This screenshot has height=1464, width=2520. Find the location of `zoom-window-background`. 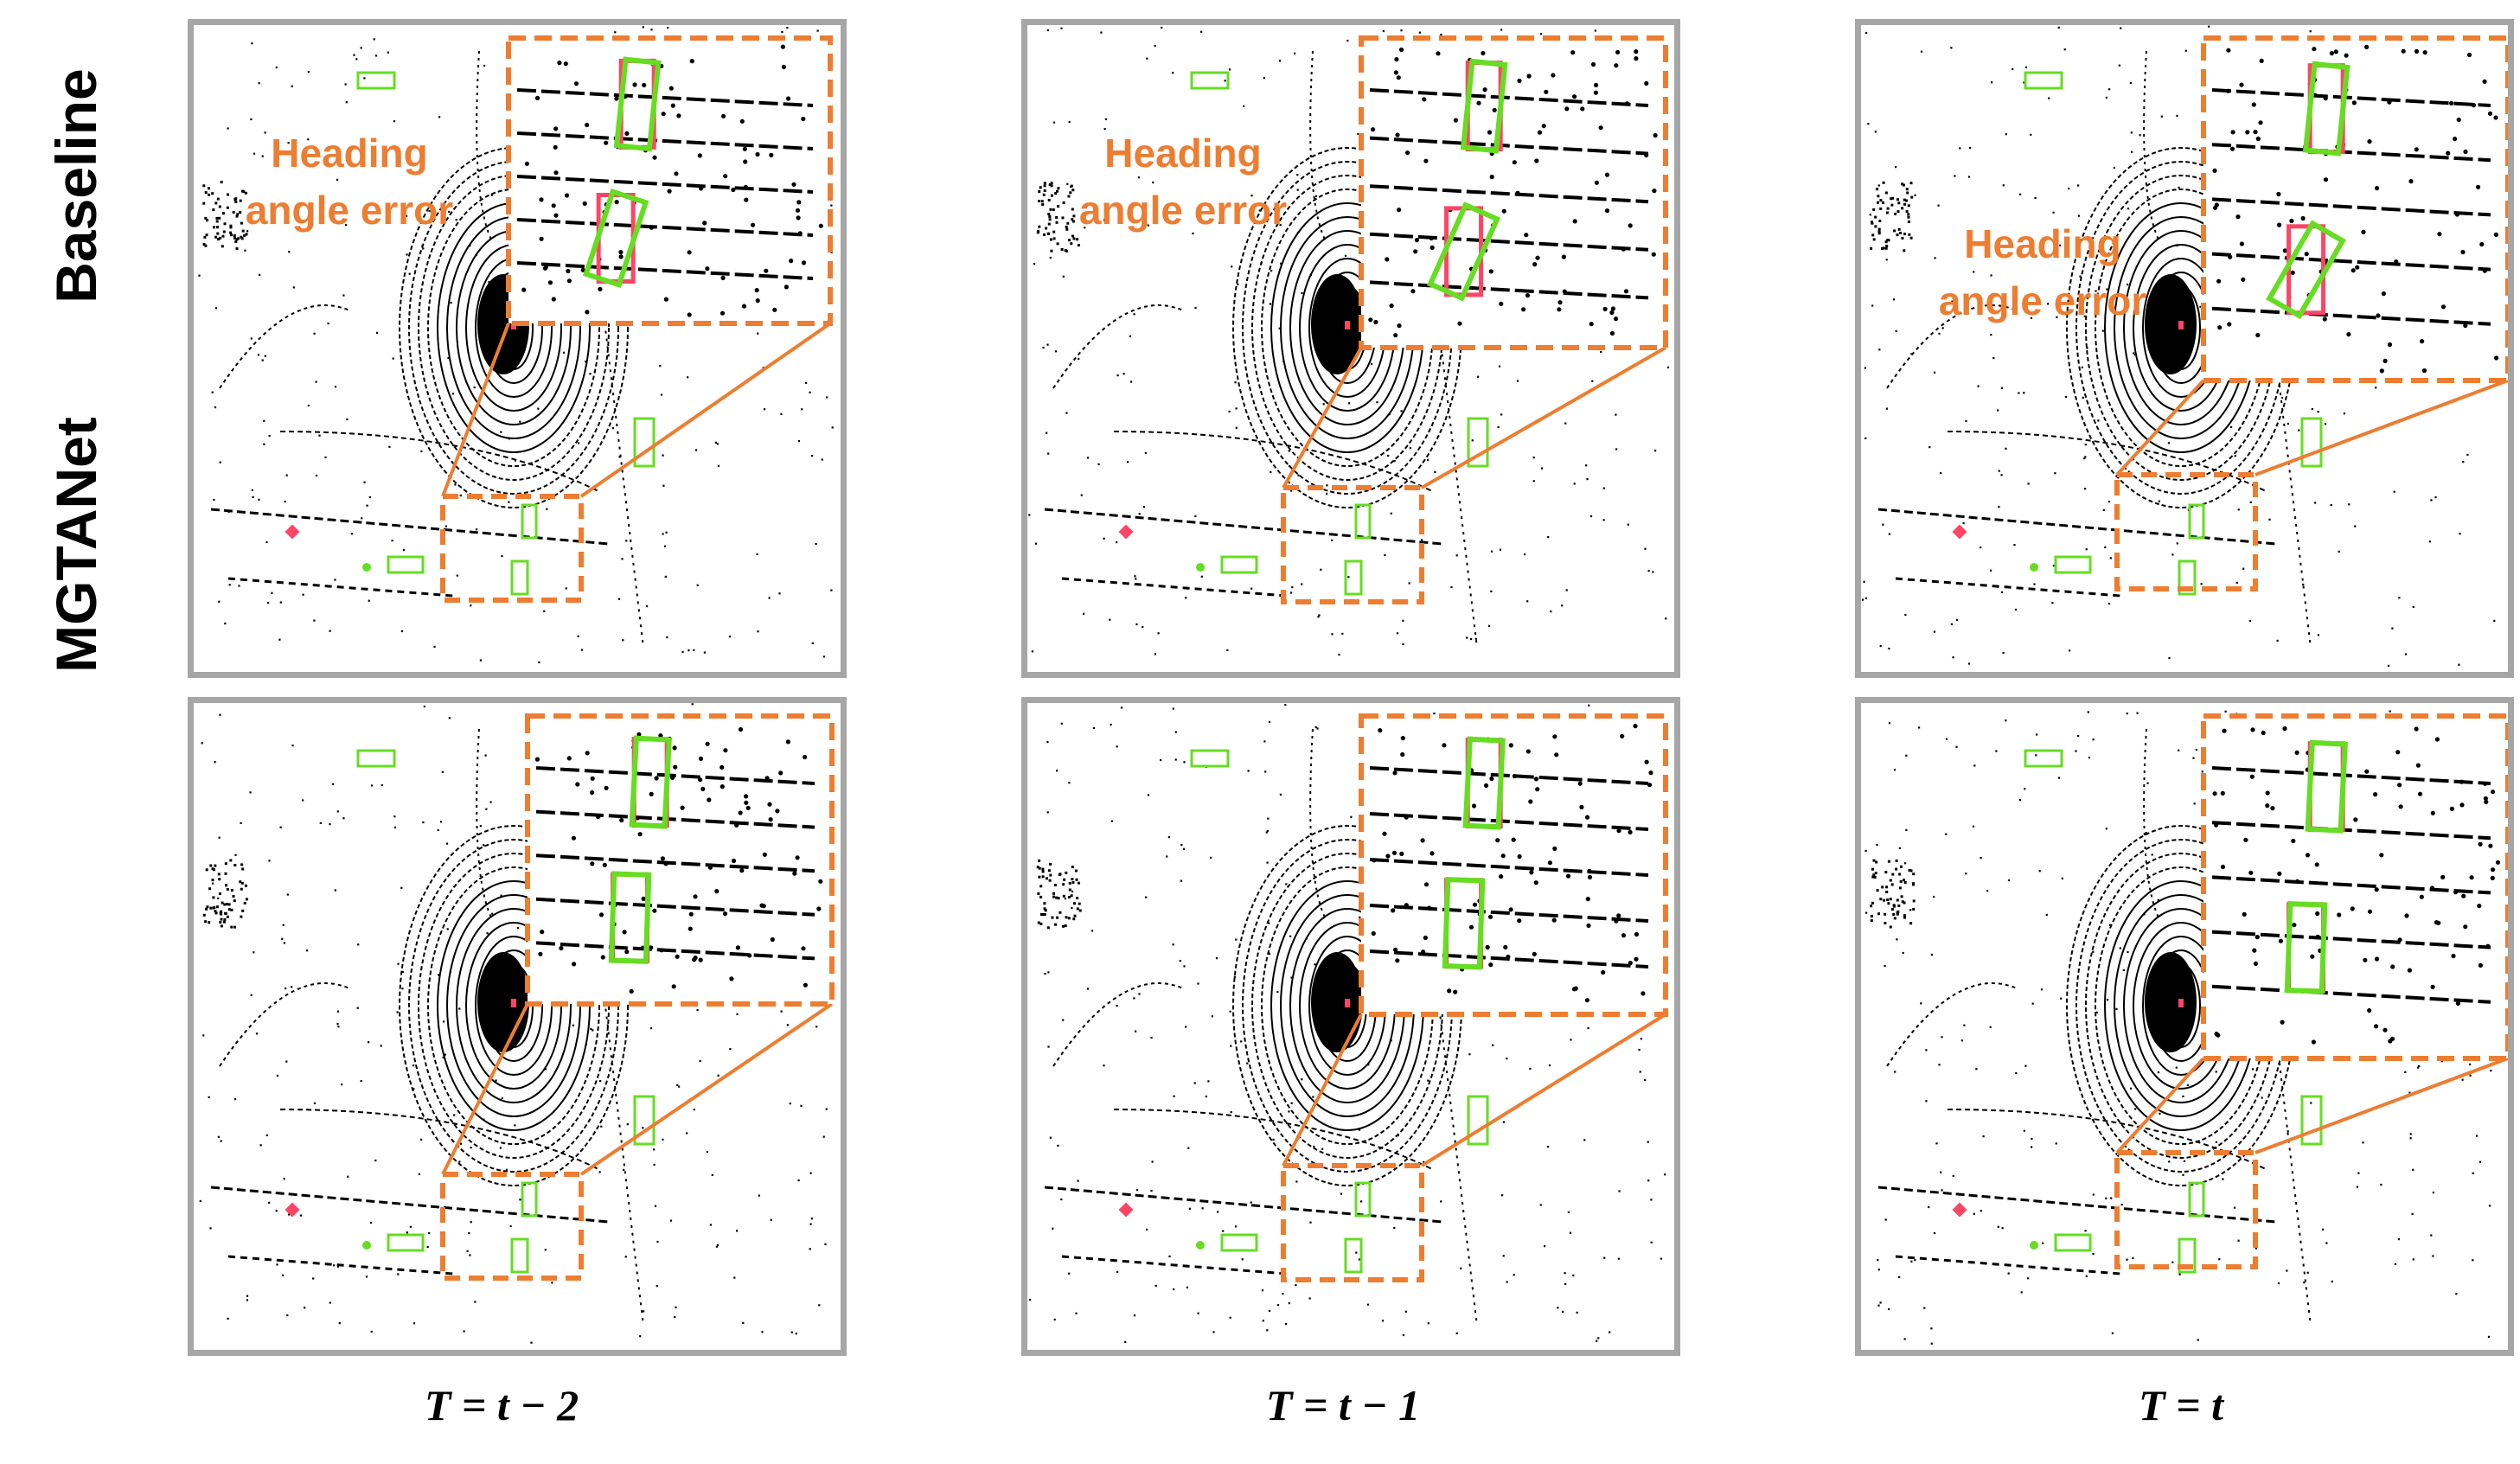

zoom-window-background is located at coordinates (2356, 209).